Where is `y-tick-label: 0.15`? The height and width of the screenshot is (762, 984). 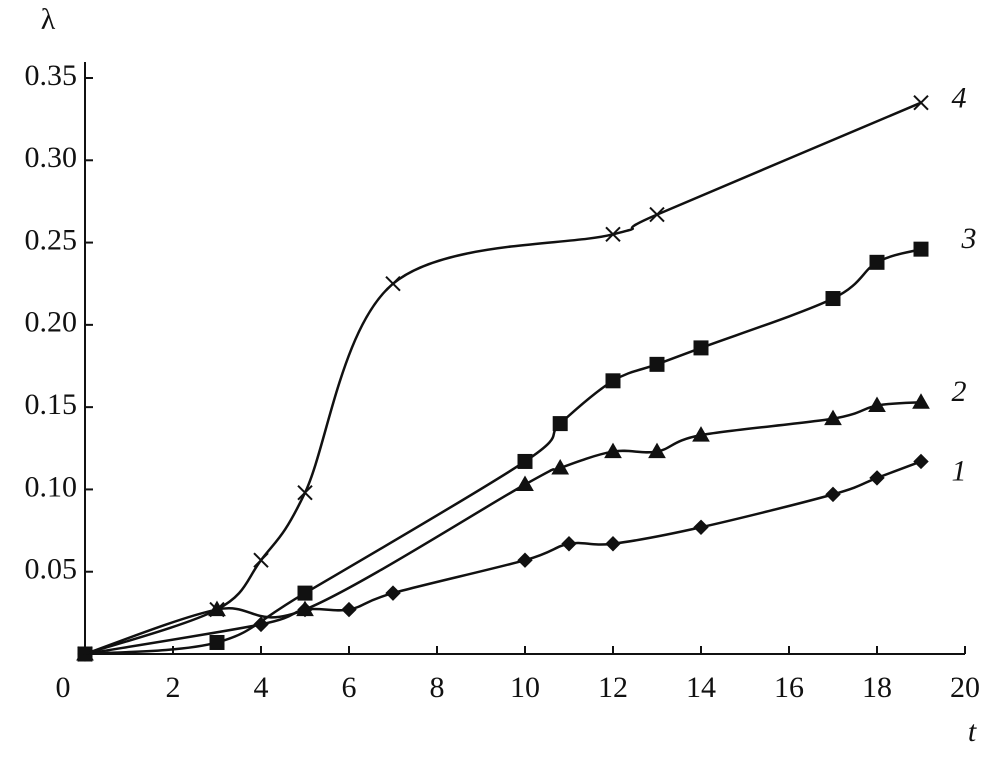
y-tick-label: 0.15 is located at coordinates (51, 404).